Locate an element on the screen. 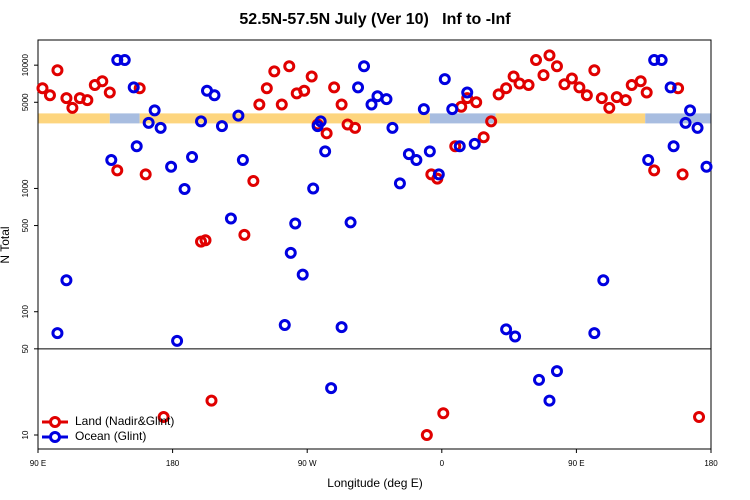 The width and height of the screenshot is (750, 500). x-tick-label: 0 is located at coordinates (442, 463).